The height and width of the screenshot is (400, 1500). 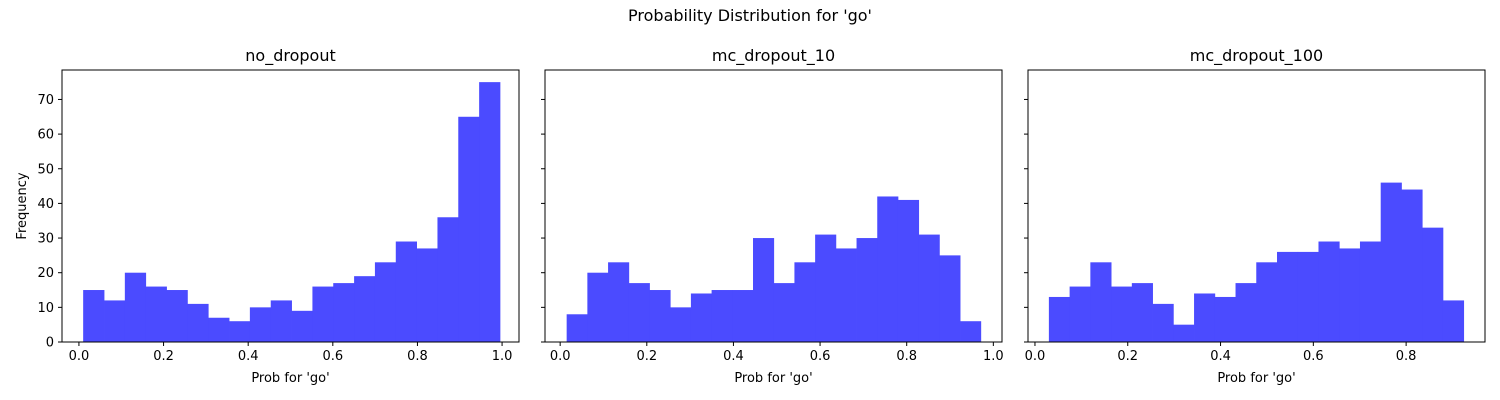 What do you see at coordinates (45, 169) in the screenshot?
I see `y-tick-label: 50` at bounding box center [45, 169].